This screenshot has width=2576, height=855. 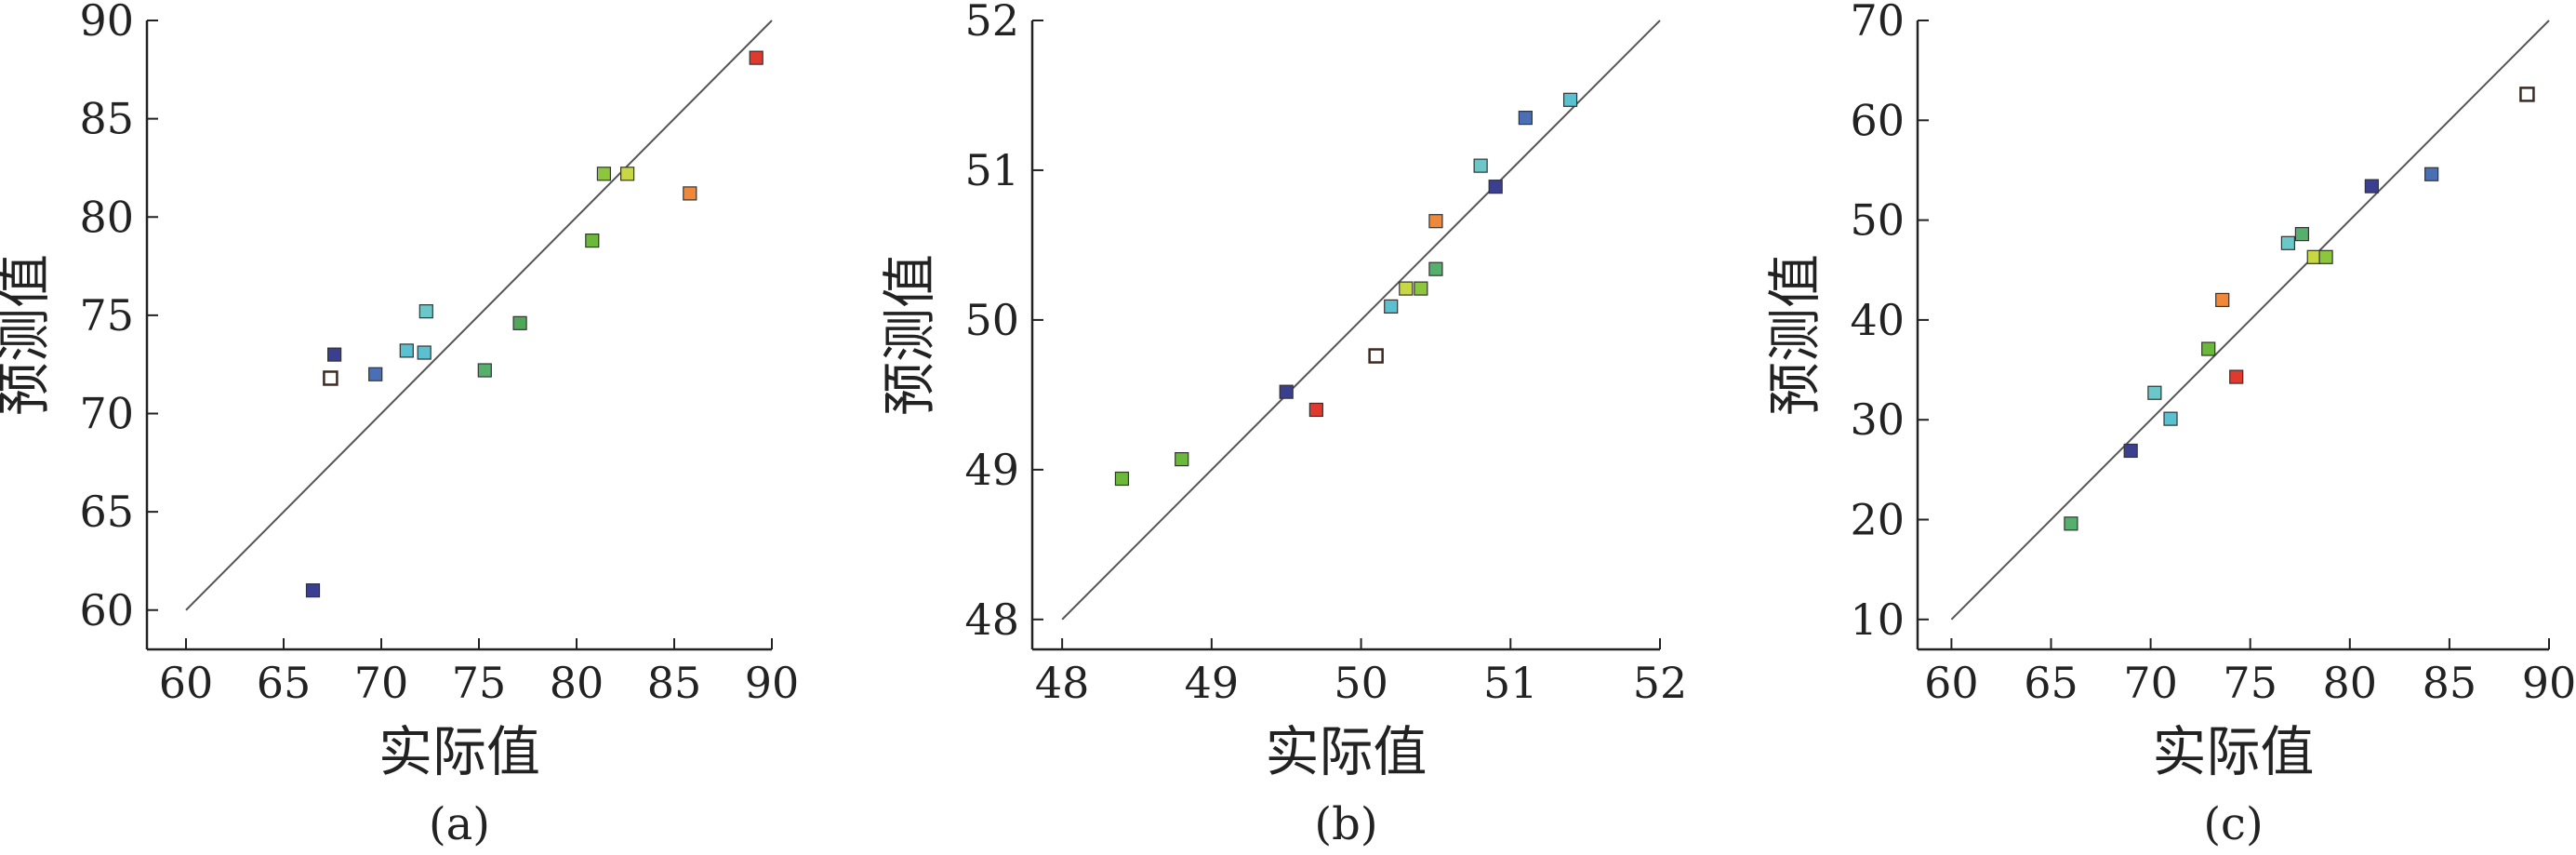 I want to click on y-tick-label: 52, so click(x=991, y=23).